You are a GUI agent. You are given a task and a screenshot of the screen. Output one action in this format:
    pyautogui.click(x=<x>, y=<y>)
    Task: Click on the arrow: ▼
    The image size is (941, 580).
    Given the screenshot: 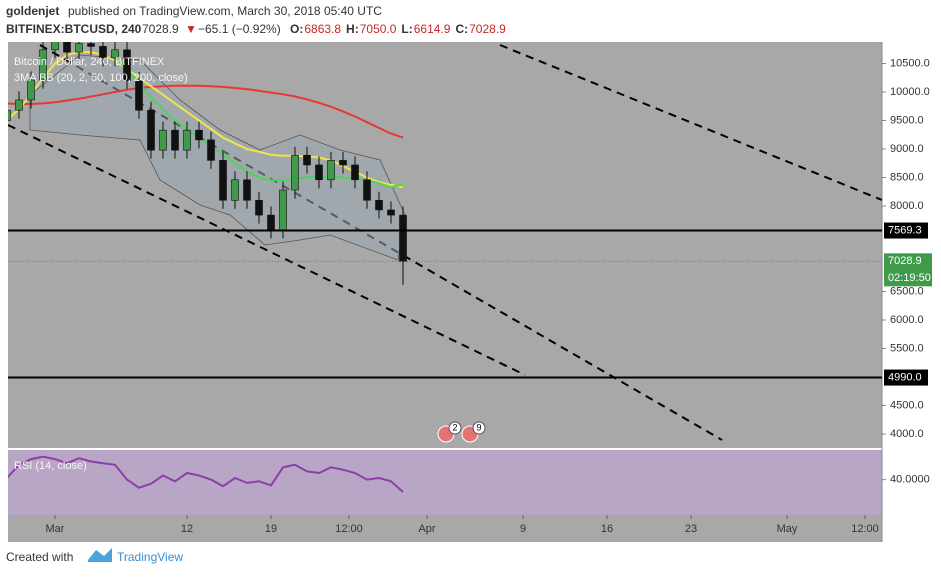 What is the action you would take?
    pyautogui.click(x=191, y=29)
    